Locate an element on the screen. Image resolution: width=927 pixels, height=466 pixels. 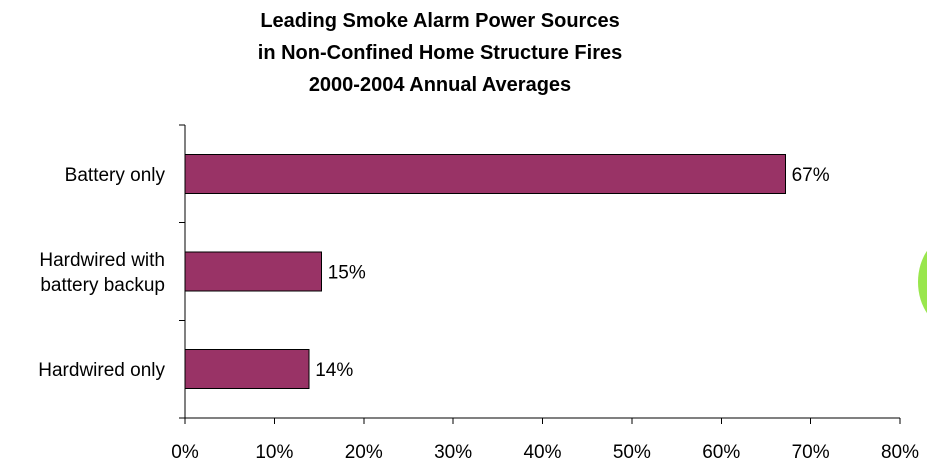
x-tick-label: 0% is located at coordinates (185, 452).